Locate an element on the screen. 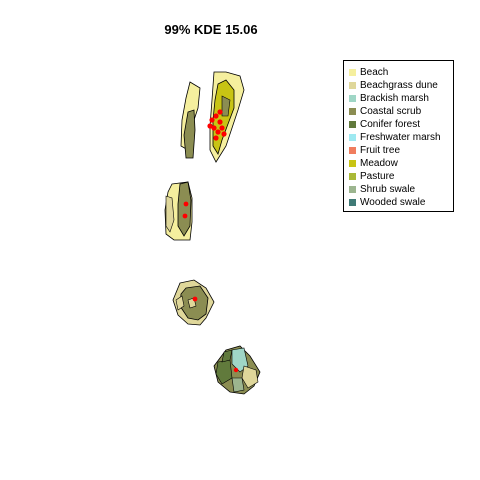 Image resolution: width=480 pixels, height=480 pixels. legend-label: Freshwater marsh is located at coordinates (400, 137).